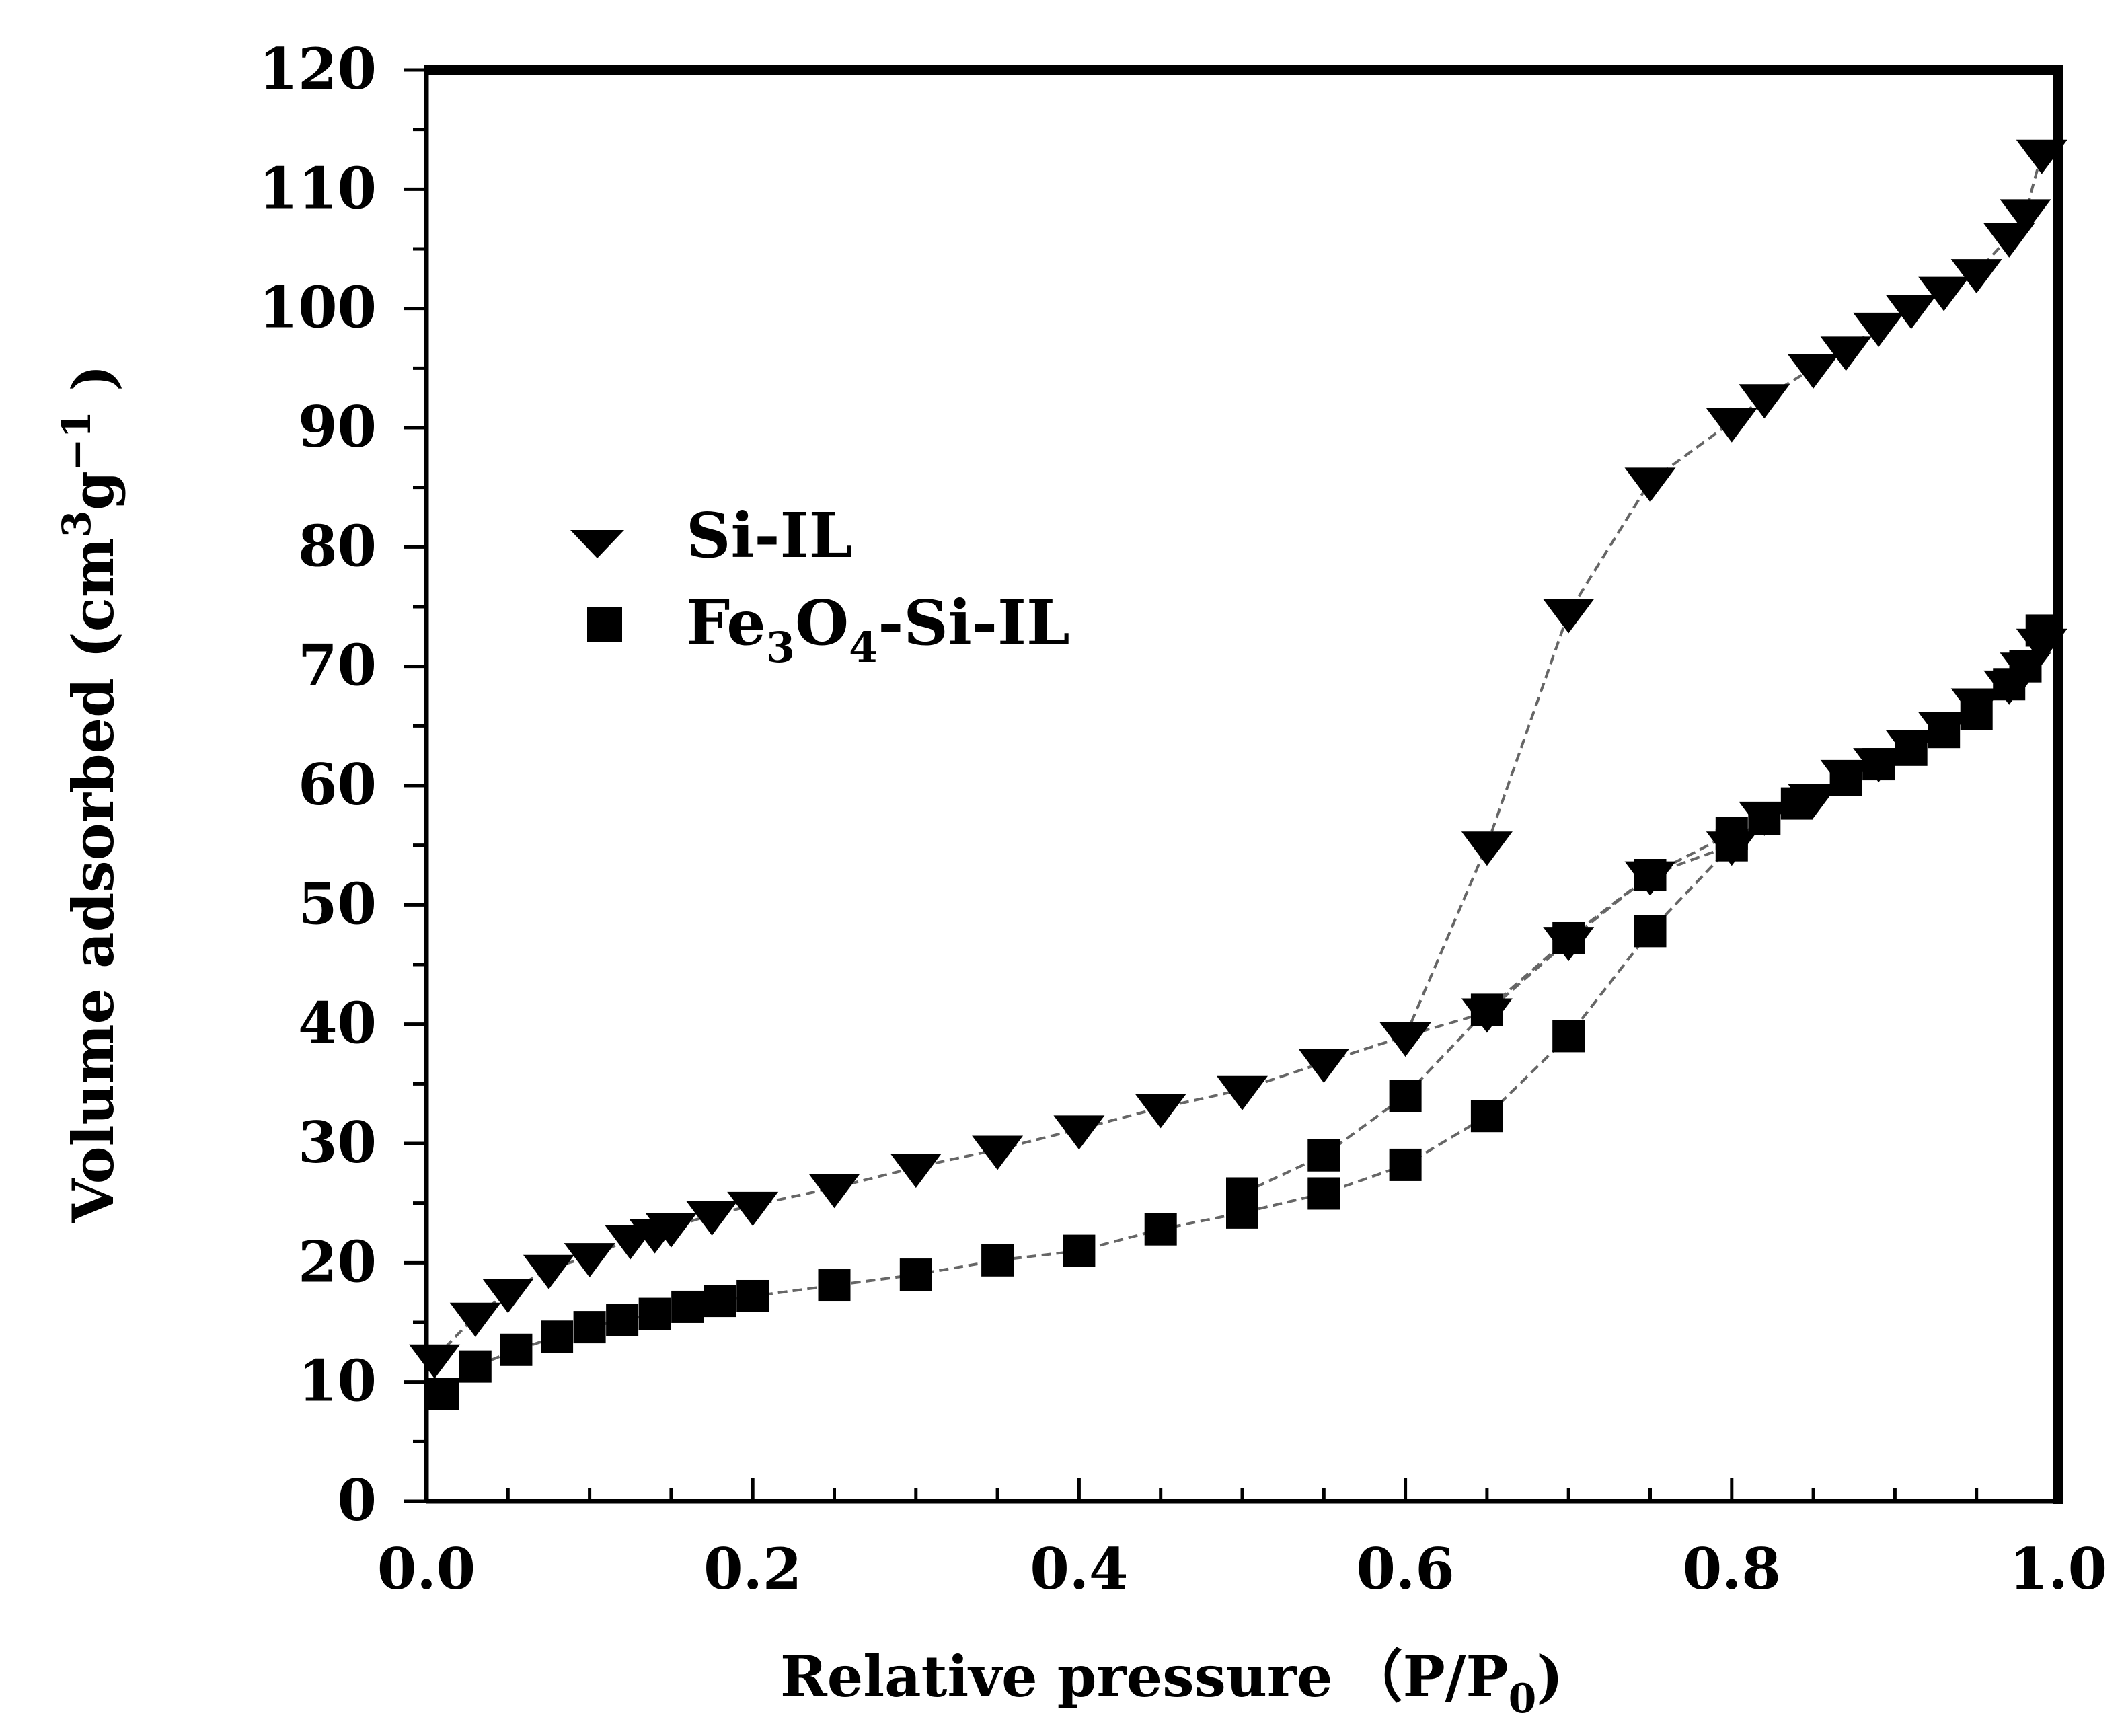 This screenshot has height=1736, width=2126. Describe the element at coordinates (878, 629) in the screenshot. I see `legend-label-fe3o4-si-il: Fe3O4-Si-IL` at that location.